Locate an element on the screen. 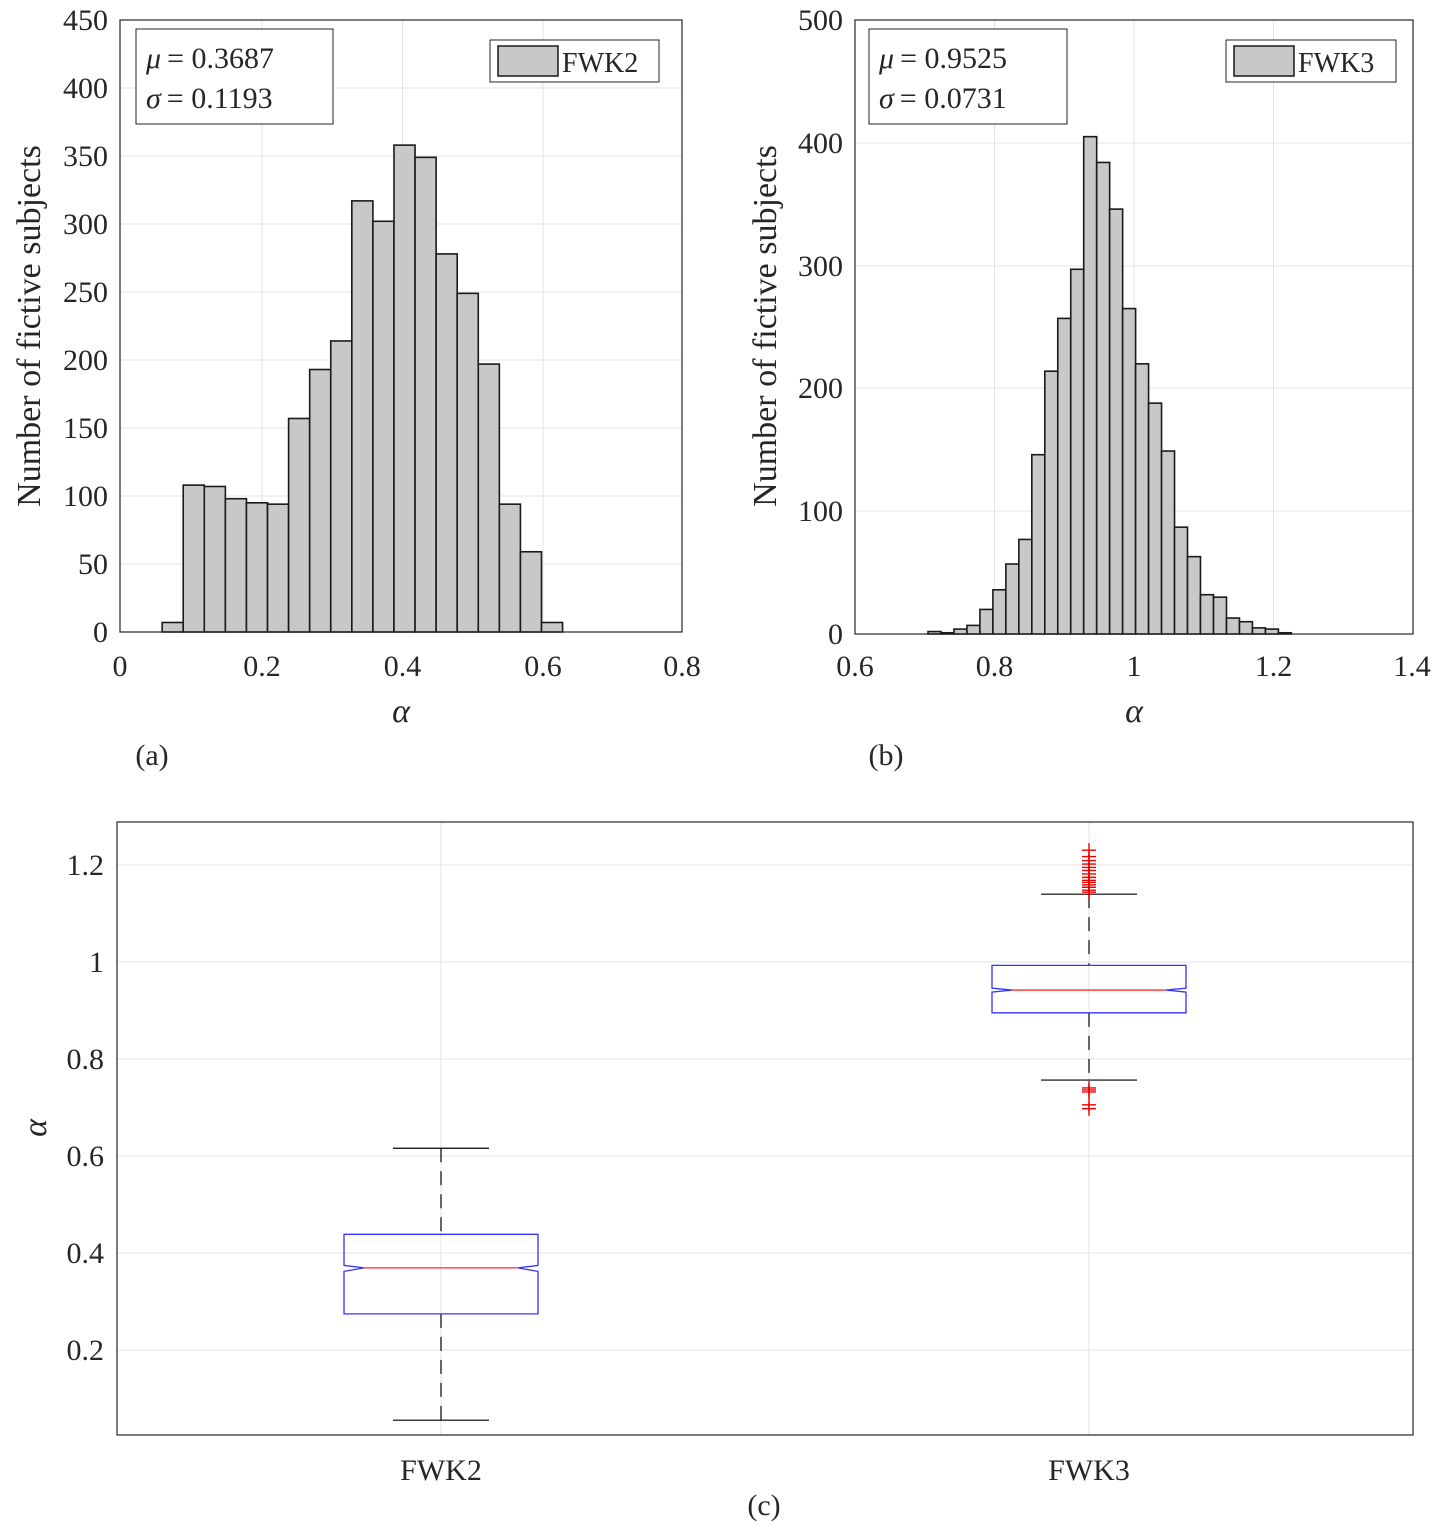 This screenshot has width=1449, height=1533. histogram-fwk3-std-text: σ = 0.0731 is located at coordinates (943, 98).